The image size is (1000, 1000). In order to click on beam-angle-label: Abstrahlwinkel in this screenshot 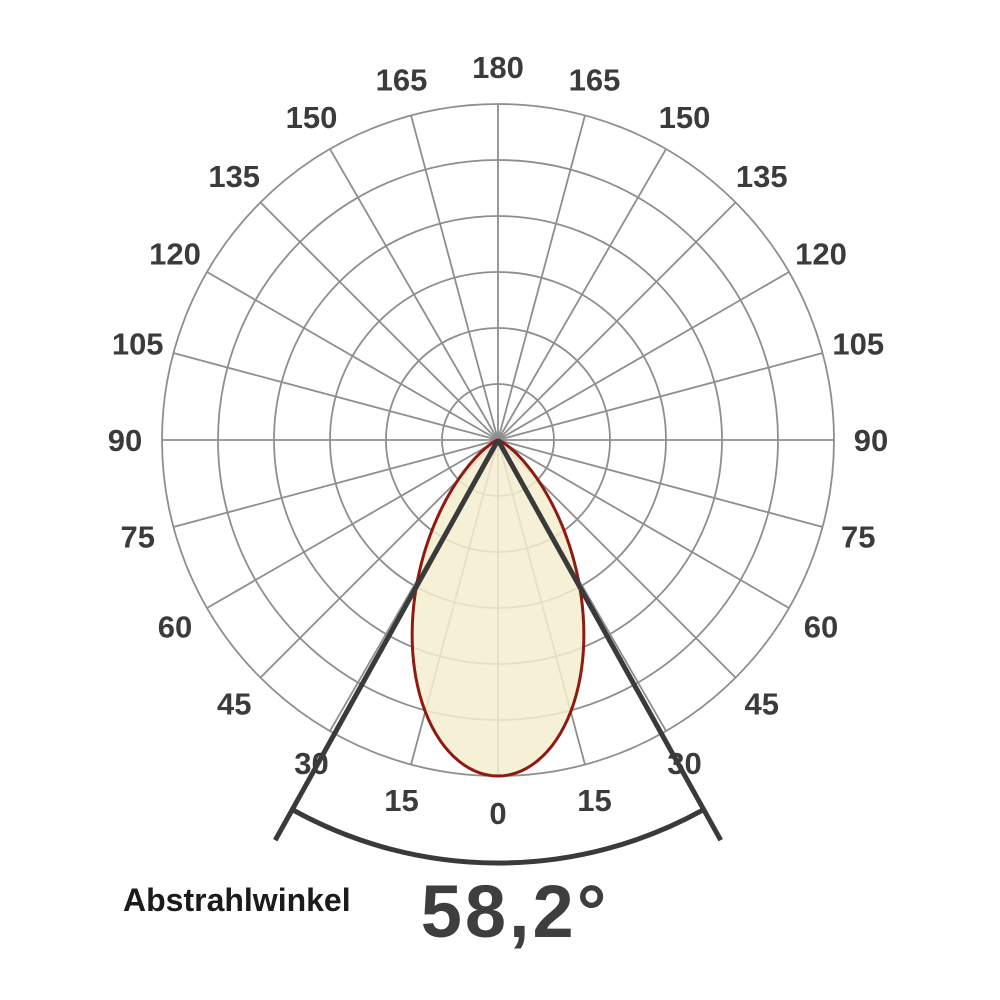, I will do `click(237, 900)`.